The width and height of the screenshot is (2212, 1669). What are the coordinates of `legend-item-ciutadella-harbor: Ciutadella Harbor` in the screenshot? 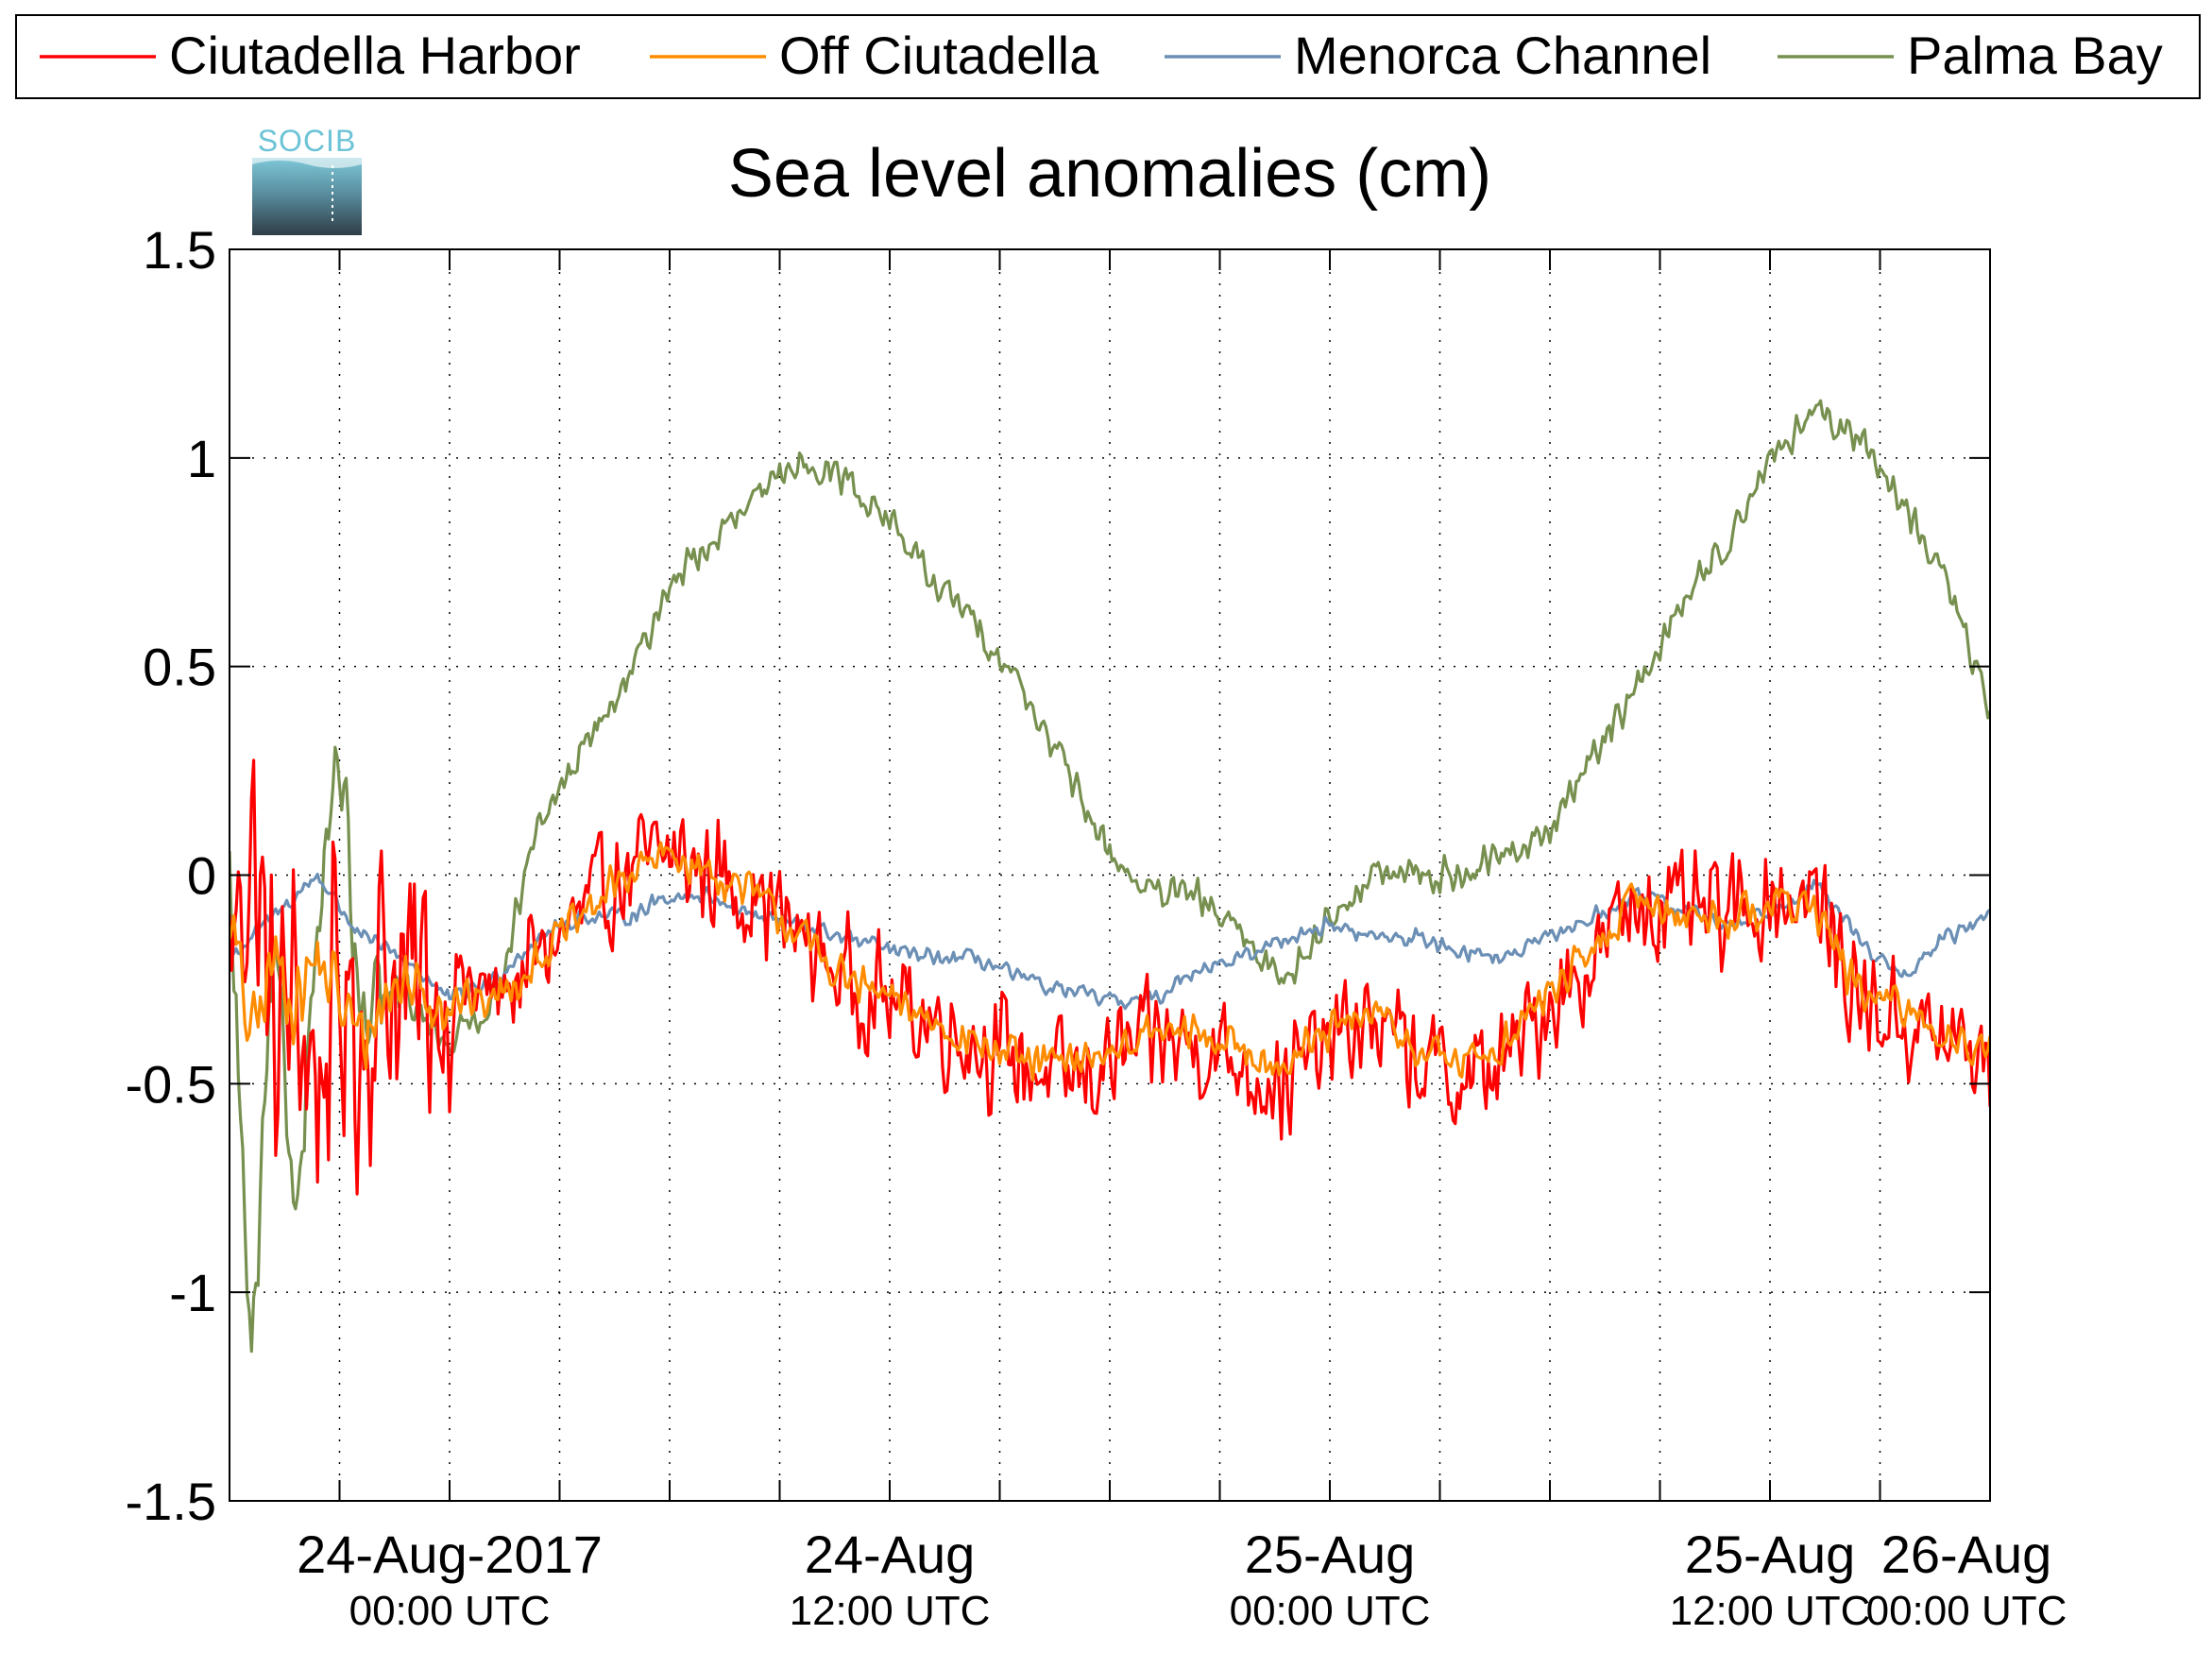 It's located at (310, 56).